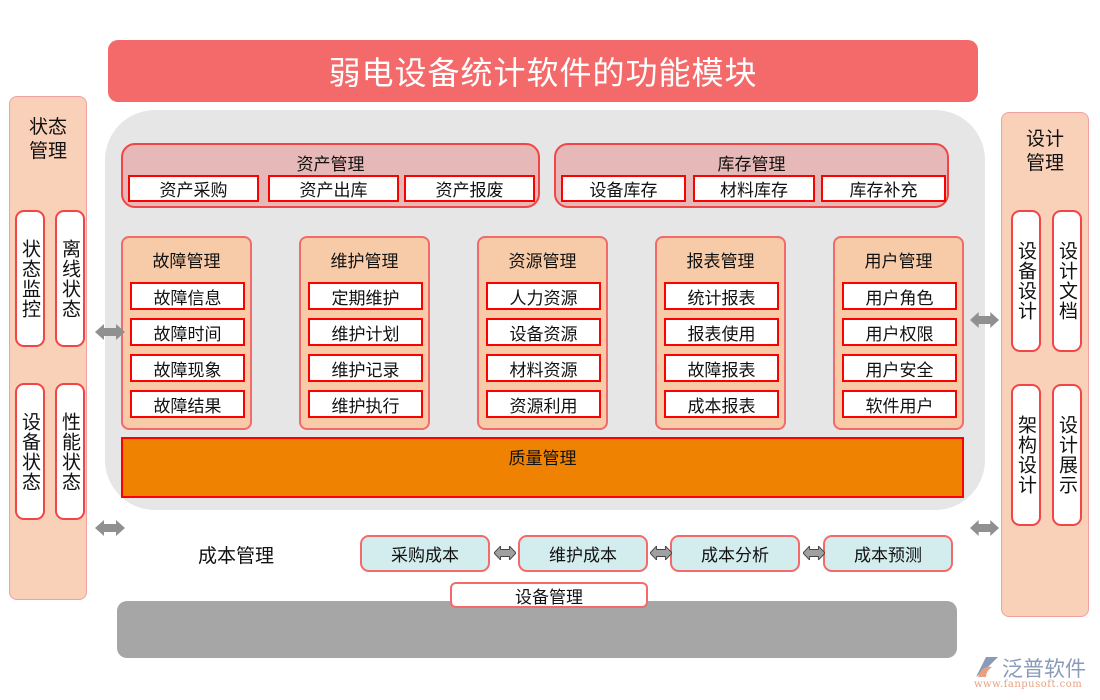 This screenshot has width=1100, height=700. I want to click on module-item: 报表使用, so click(721, 332).